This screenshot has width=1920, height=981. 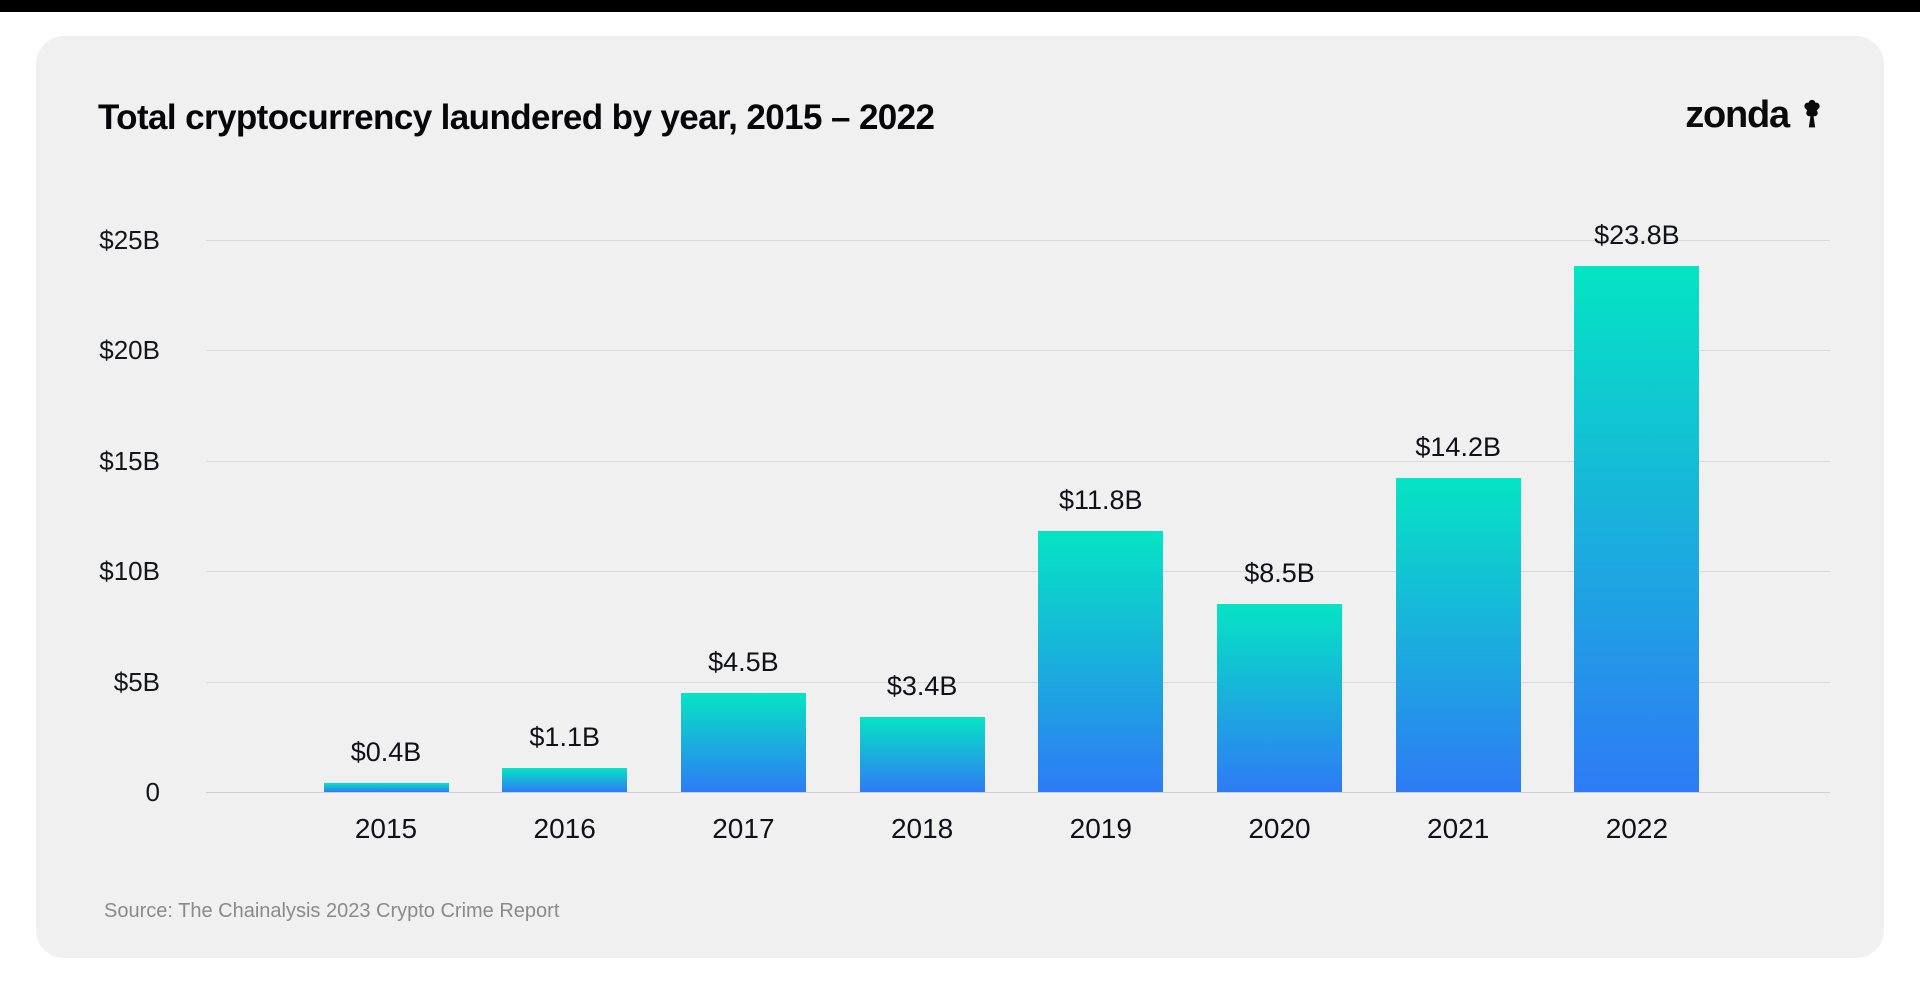 I want to click on gridline-25B, so click(x=1018, y=240).